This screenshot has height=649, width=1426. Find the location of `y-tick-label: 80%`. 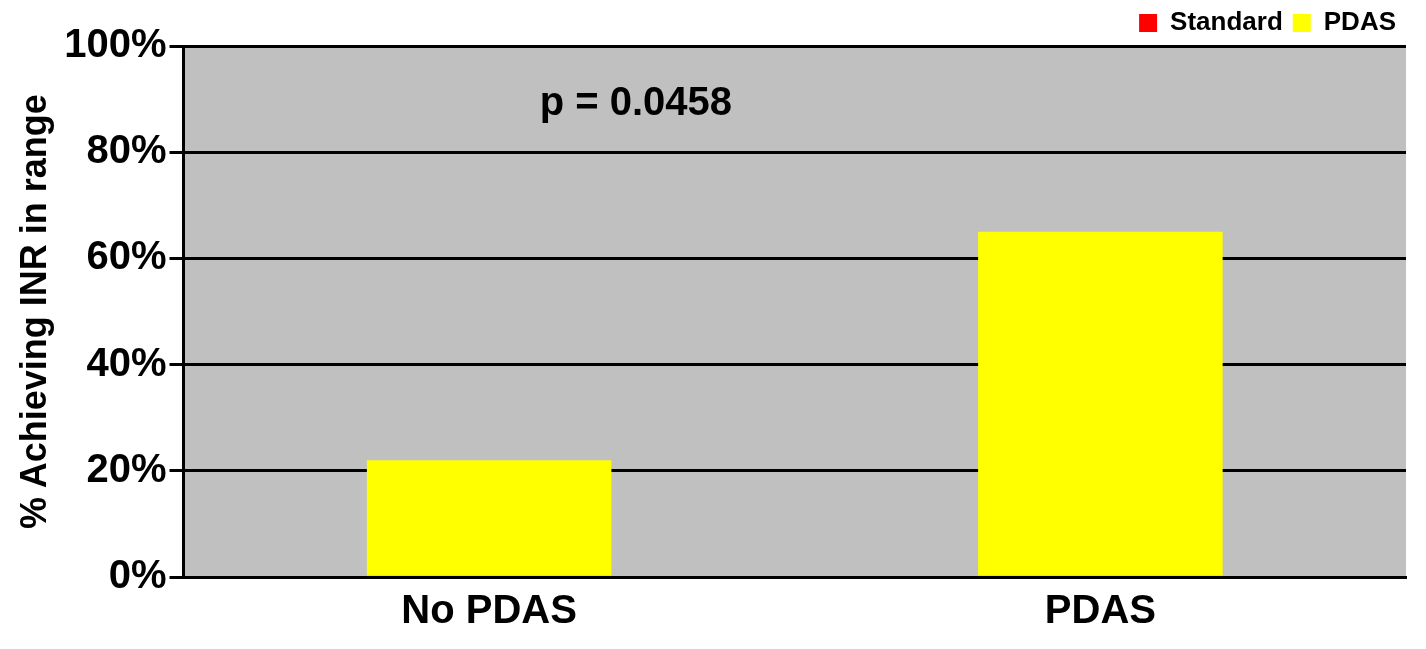

y-tick-label: 80% is located at coordinates (126, 149).